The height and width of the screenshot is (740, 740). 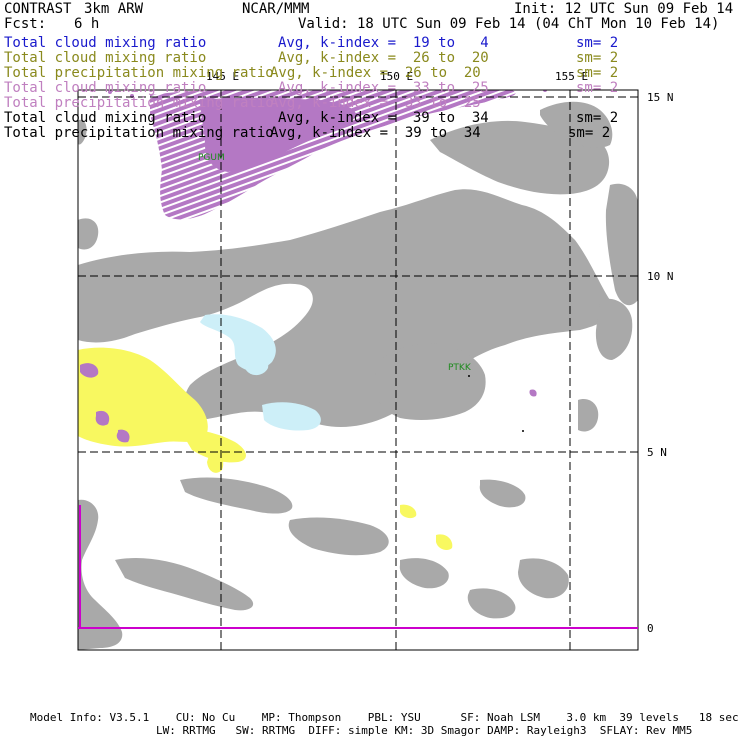 What do you see at coordinates (211, 158) in the screenshot?
I see `station-pgum: PGUM` at bounding box center [211, 158].